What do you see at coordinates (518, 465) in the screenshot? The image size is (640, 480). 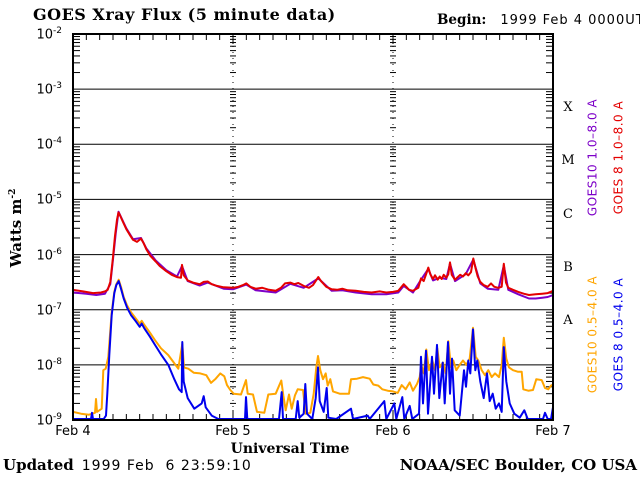 I see `credit-text: NOAA/SEC Boulder, CO USA` at bounding box center [518, 465].